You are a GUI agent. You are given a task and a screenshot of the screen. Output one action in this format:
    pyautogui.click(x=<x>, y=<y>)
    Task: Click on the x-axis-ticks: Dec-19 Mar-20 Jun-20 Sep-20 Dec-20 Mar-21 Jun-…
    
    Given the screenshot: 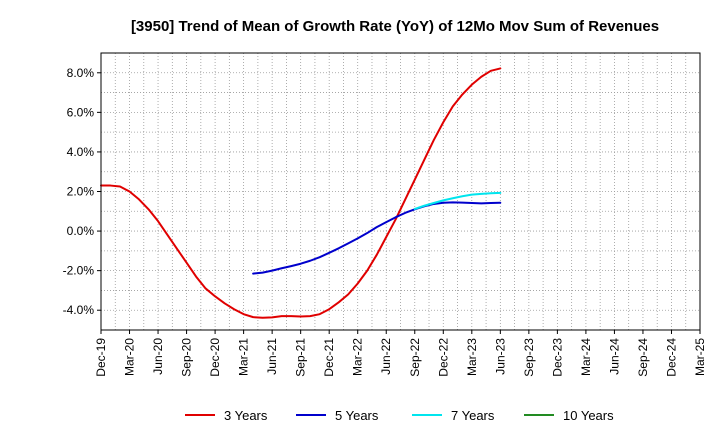 What is the action you would take?
    pyautogui.click(x=400, y=353)
    